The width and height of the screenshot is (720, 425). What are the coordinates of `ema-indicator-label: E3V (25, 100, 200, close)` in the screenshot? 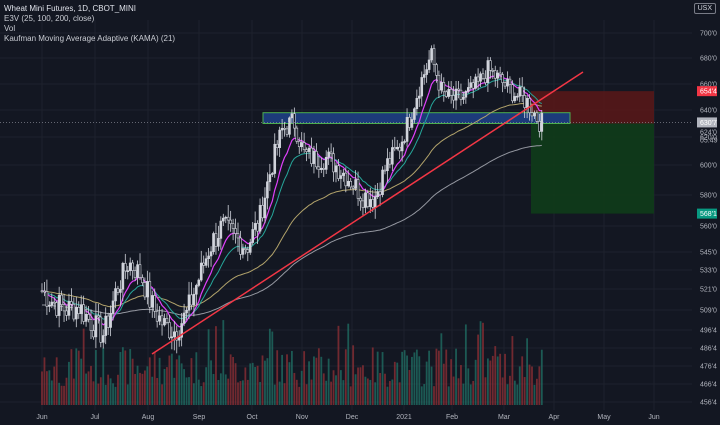 It's located at (49, 18).